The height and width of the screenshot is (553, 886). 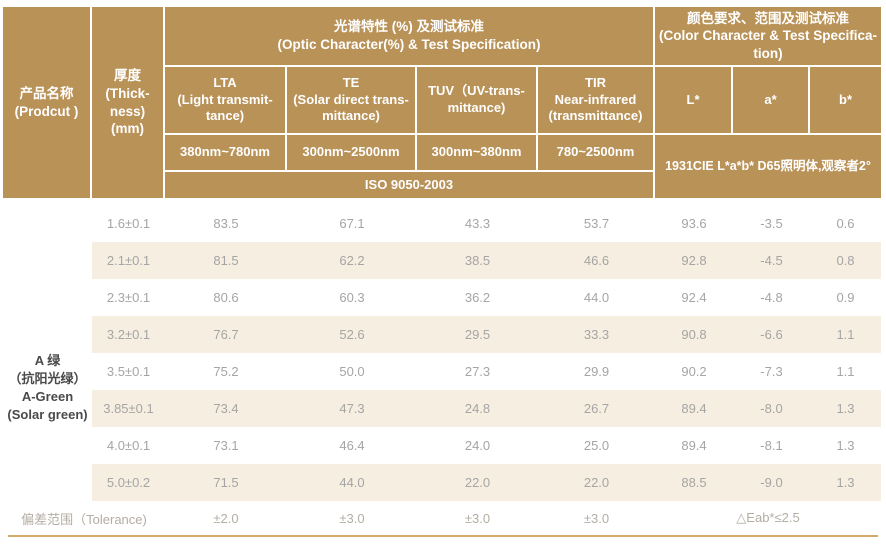 What do you see at coordinates (351, 152) in the screenshot?
I see `te-range: 300nm~2500nm` at bounding box center [351, 152].